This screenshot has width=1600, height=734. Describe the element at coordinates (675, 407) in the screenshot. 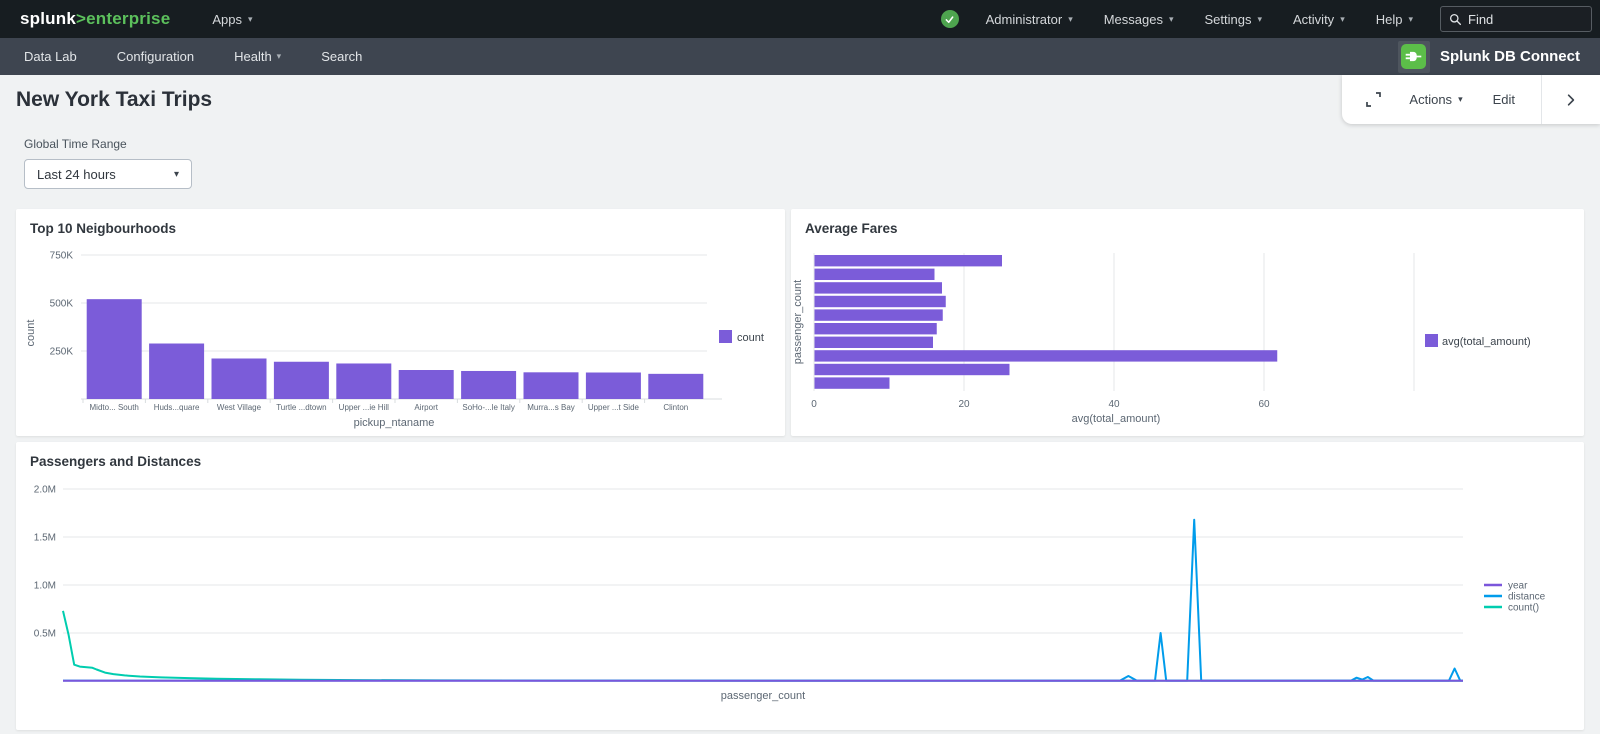

I see `x-tick-label: Clinton` at that location.